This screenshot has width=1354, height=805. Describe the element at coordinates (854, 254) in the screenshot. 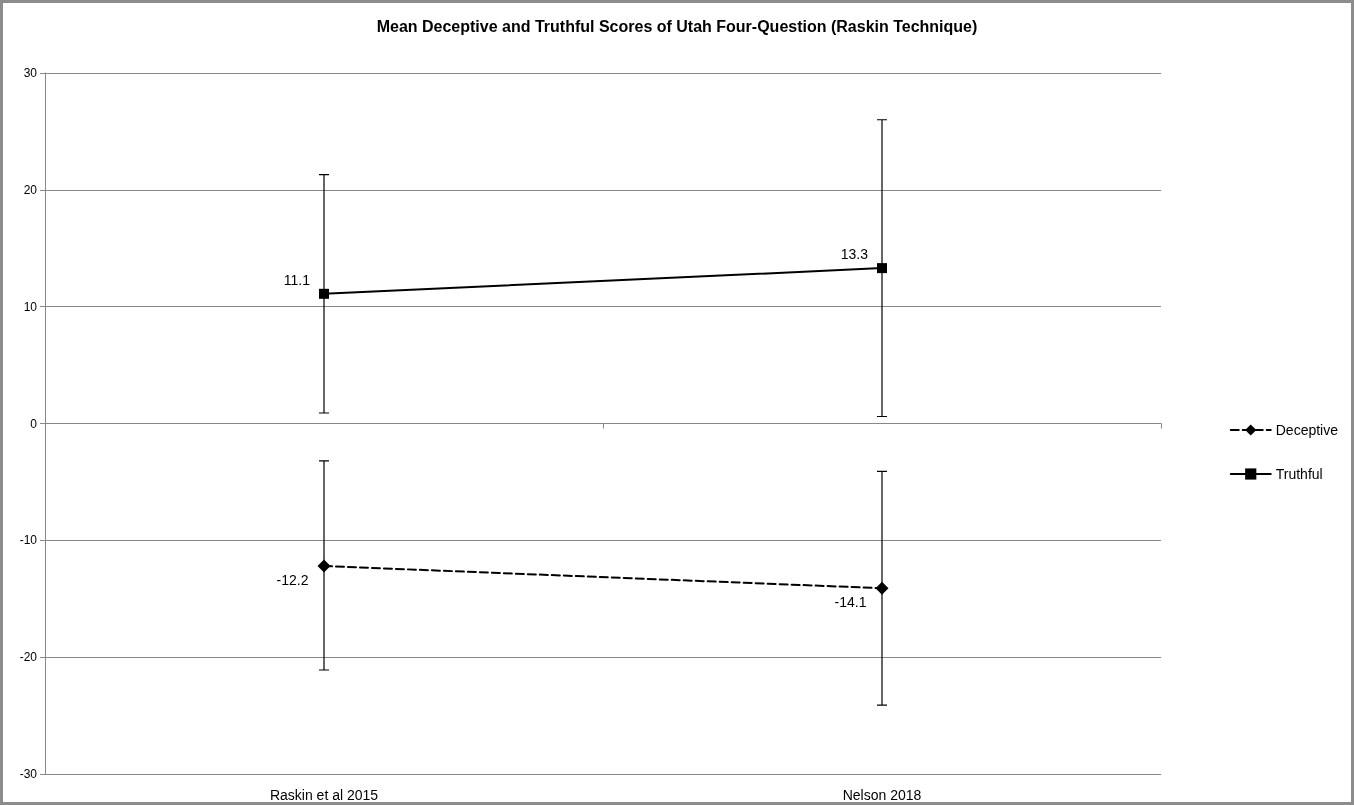

I see `data-label: 13.3` at that location.